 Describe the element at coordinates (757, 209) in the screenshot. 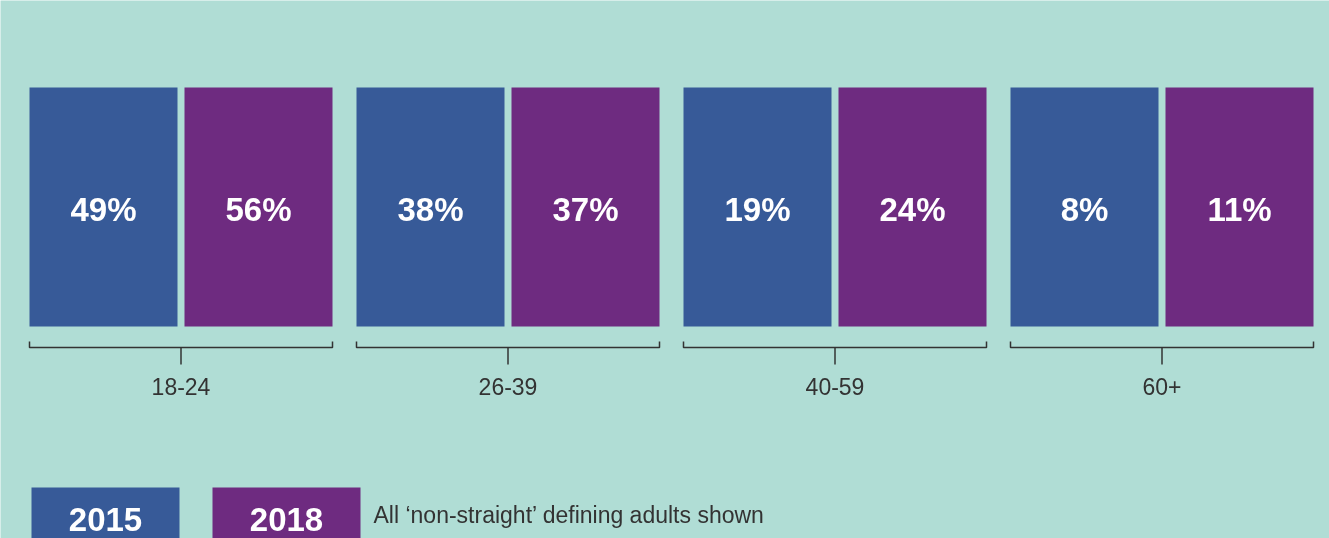

I see `data-label: 19%` at that location.